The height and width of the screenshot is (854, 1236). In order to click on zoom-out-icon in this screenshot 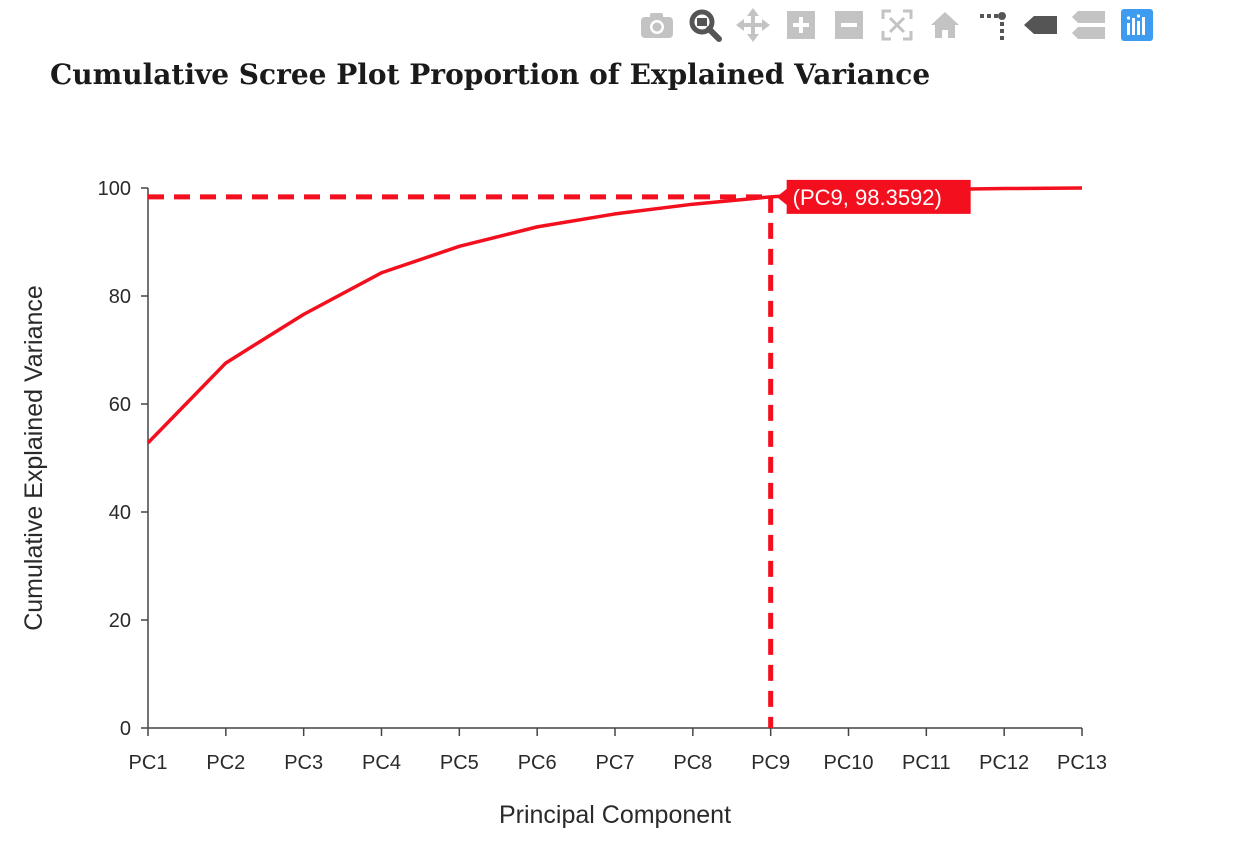, I will do `click(849, 25)`.